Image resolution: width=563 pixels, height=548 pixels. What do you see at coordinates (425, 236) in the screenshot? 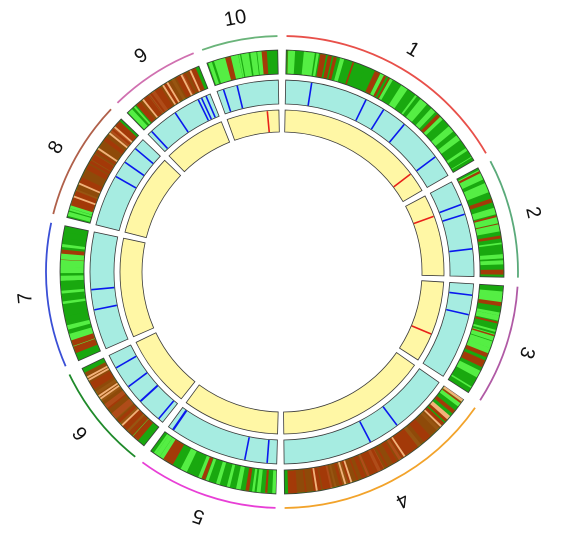
I see `chr-2-inner-segment` at bounding box center [425, 236].